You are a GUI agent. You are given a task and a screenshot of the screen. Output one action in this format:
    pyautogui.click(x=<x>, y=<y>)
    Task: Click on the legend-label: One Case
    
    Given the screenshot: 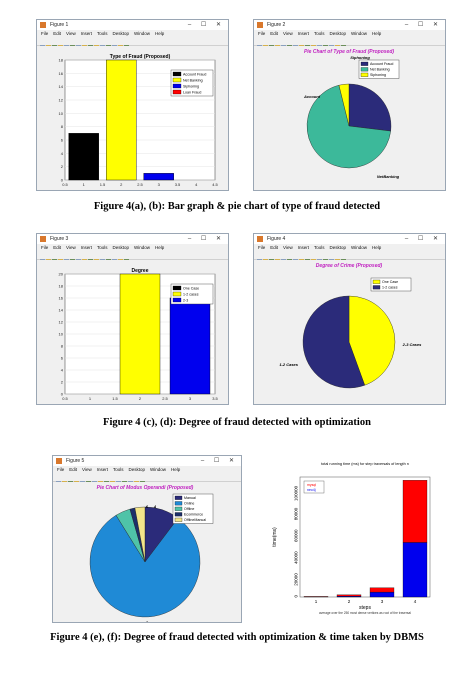 What is the action you would take?
    pyautogui.click(x=390, y=282)
    